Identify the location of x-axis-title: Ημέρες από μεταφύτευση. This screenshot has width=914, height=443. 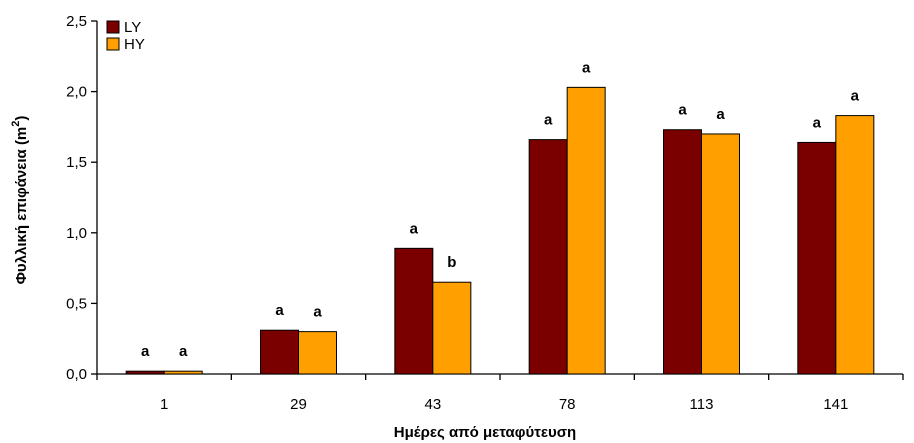
(485, 432).